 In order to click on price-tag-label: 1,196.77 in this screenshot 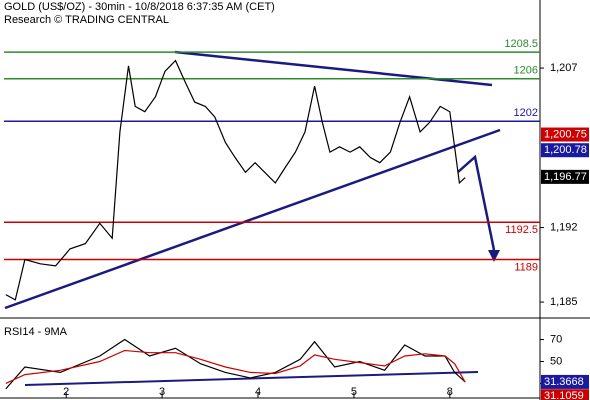, I will do `click(565, 177)`.